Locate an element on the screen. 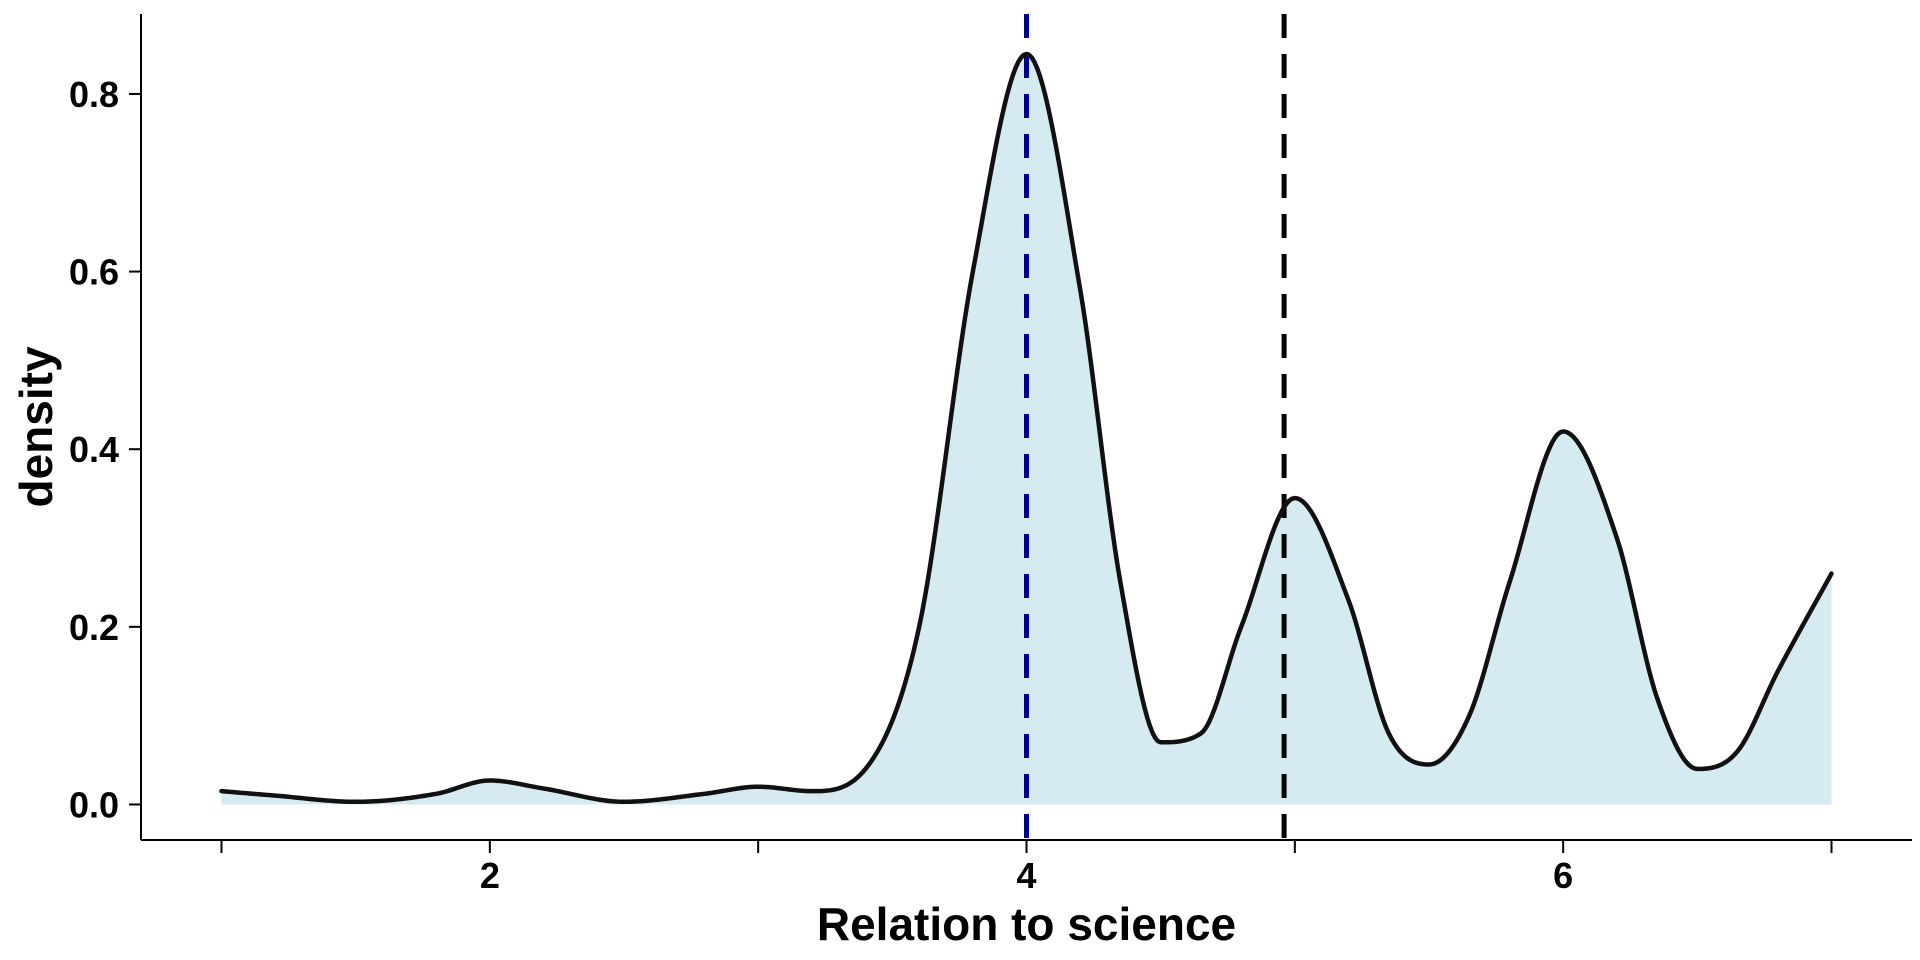 The width and height of the screenshot is (1920, 960). x-tick-label: 6 is located at coordinates (1563, 875).